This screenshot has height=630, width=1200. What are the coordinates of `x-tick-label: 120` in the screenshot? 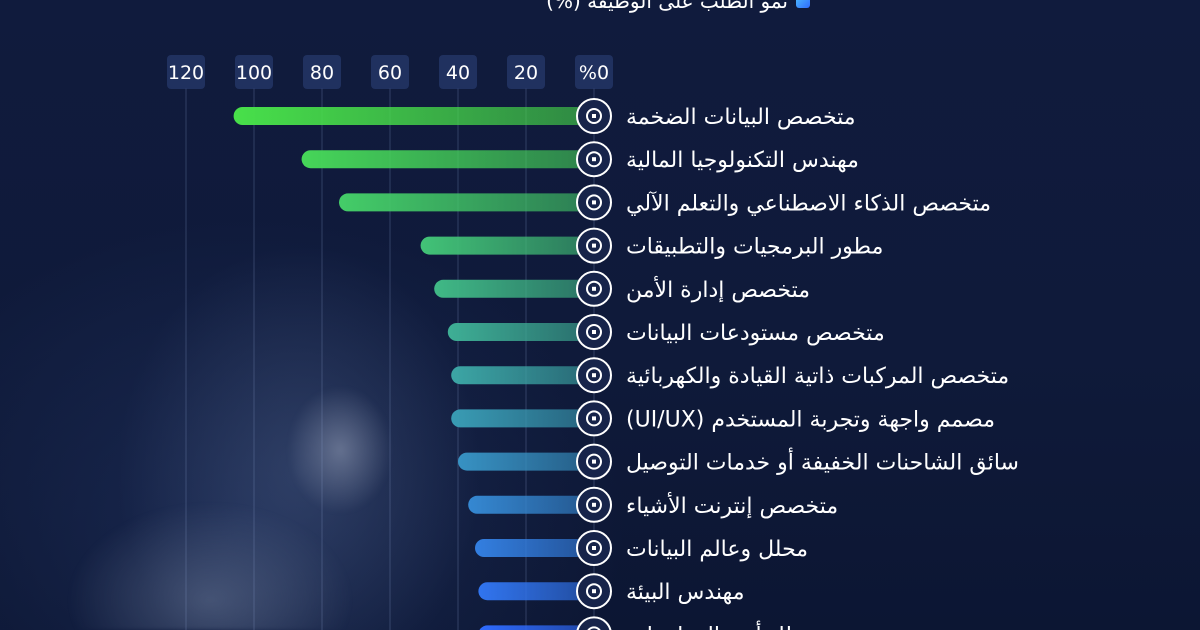 It's located at (186, 73).